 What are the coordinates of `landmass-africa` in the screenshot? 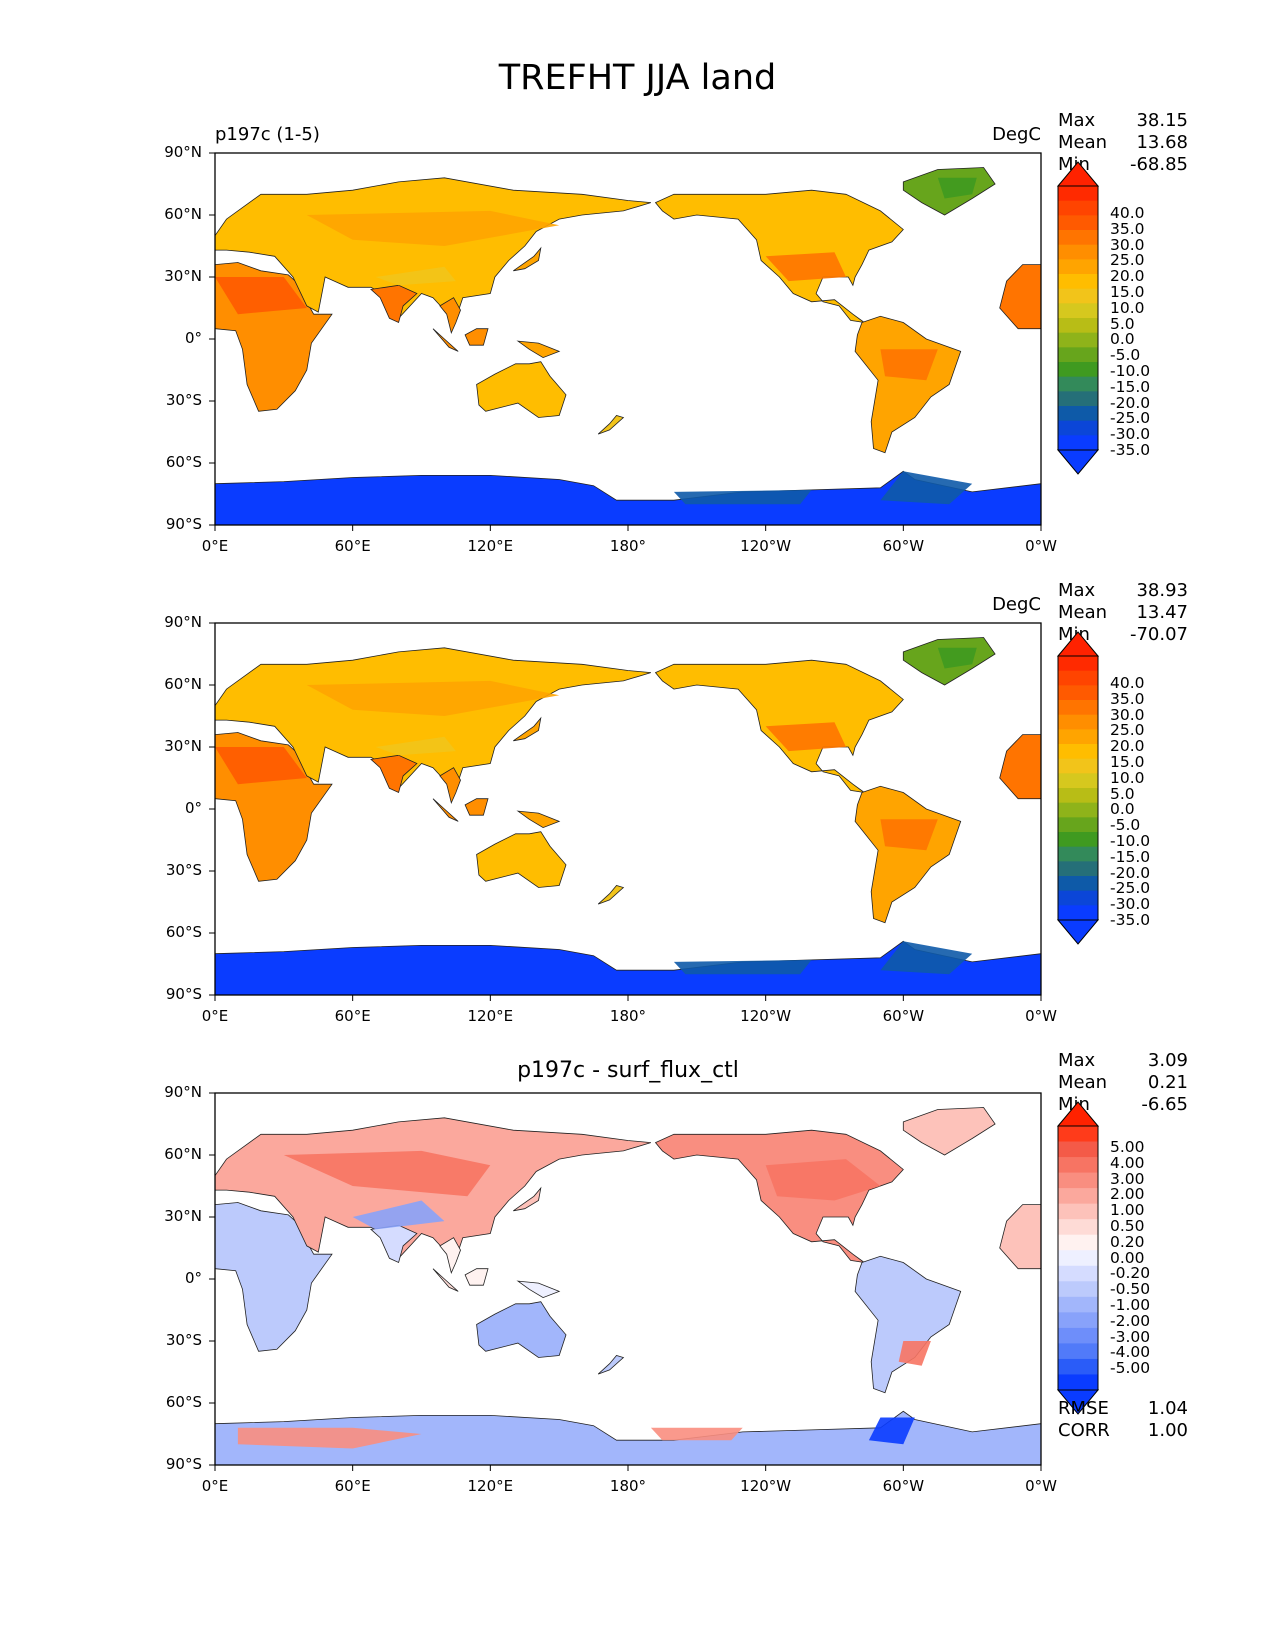 It's located at (274, 1277).